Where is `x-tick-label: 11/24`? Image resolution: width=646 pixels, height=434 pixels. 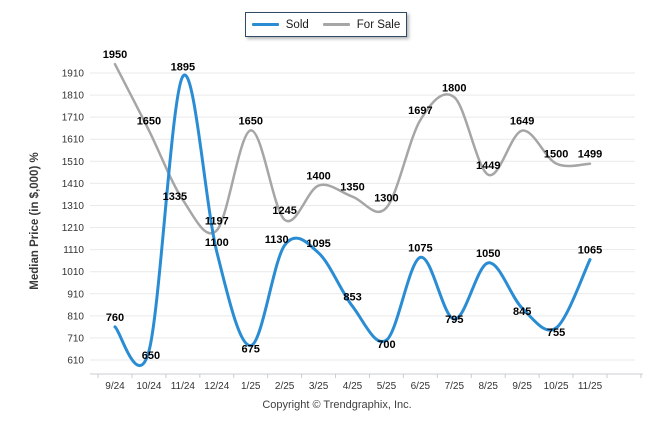 x-tick-label: 11/24 is located at coordinates (183, 386).